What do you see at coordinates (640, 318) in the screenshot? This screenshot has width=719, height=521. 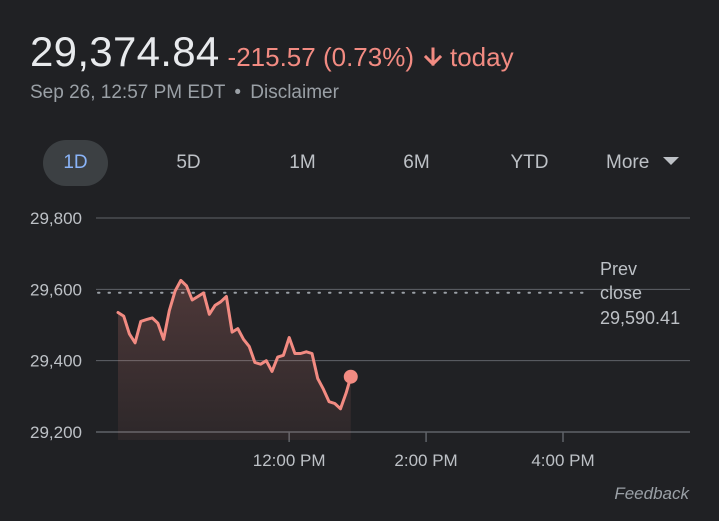 I see `prev-close-value: 29,590.41` at bounding box center [640, 318].